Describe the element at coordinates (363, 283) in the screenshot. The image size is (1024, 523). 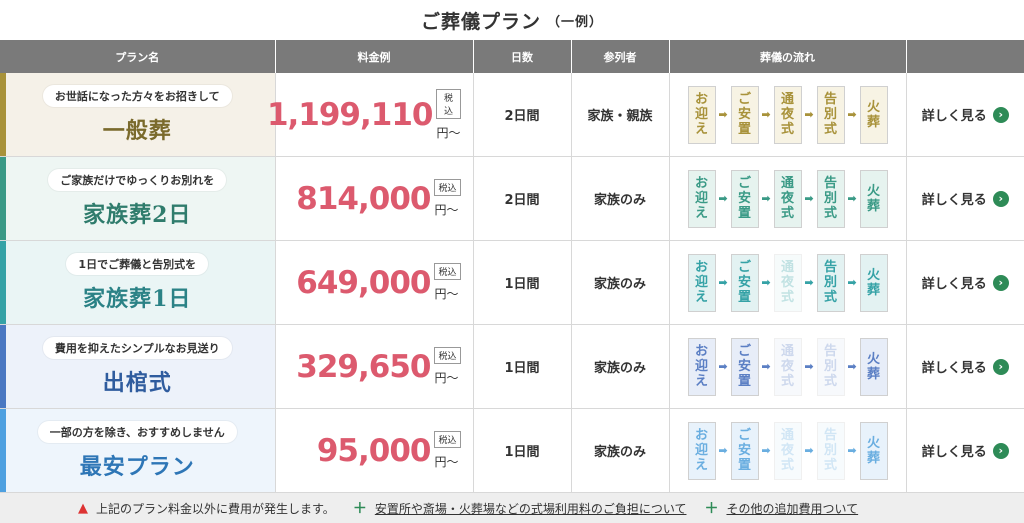
I see `price-value: 649,000` at that location.